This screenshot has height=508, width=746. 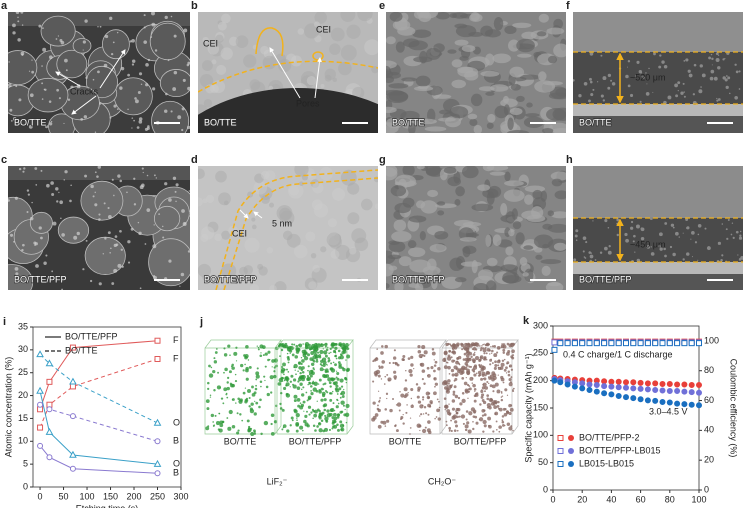 What do you see at coordinates (618, 354) in the screenshot?
I see `annotation: 0.4 C charge/1 C discharge` at bounding box center [618, 354].